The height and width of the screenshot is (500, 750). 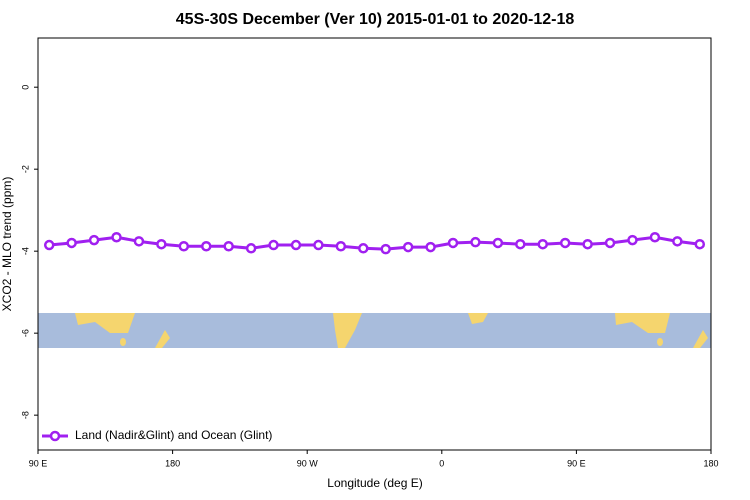 I want to click on legend-marker, so click(x=55, y=436).